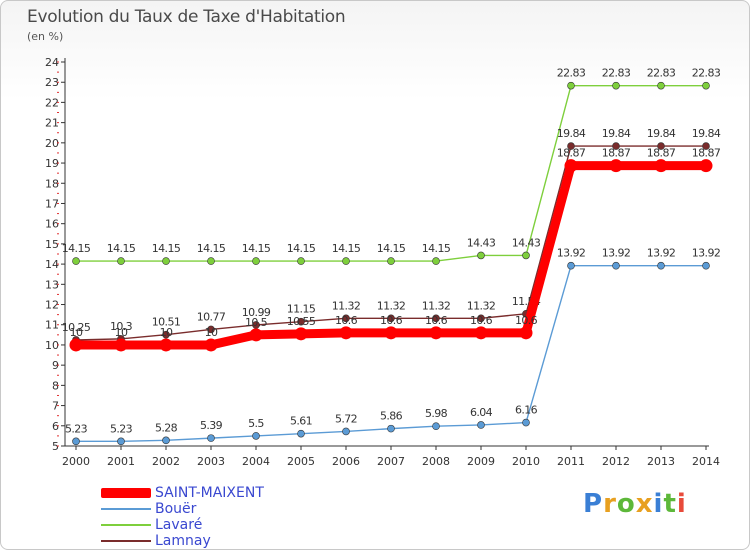 The height and width of the screenshot is (550, 750). I want to click on data-label-bouer: 13.92, so click(571, 253).